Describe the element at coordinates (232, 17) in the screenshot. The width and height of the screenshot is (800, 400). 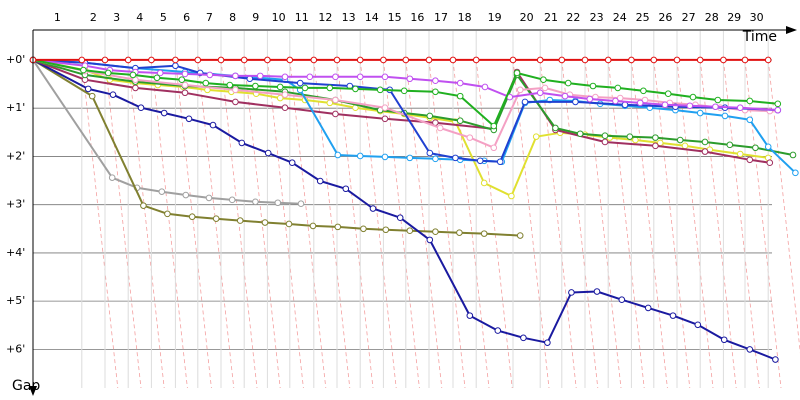
I see `lap-label: 8` at that location.